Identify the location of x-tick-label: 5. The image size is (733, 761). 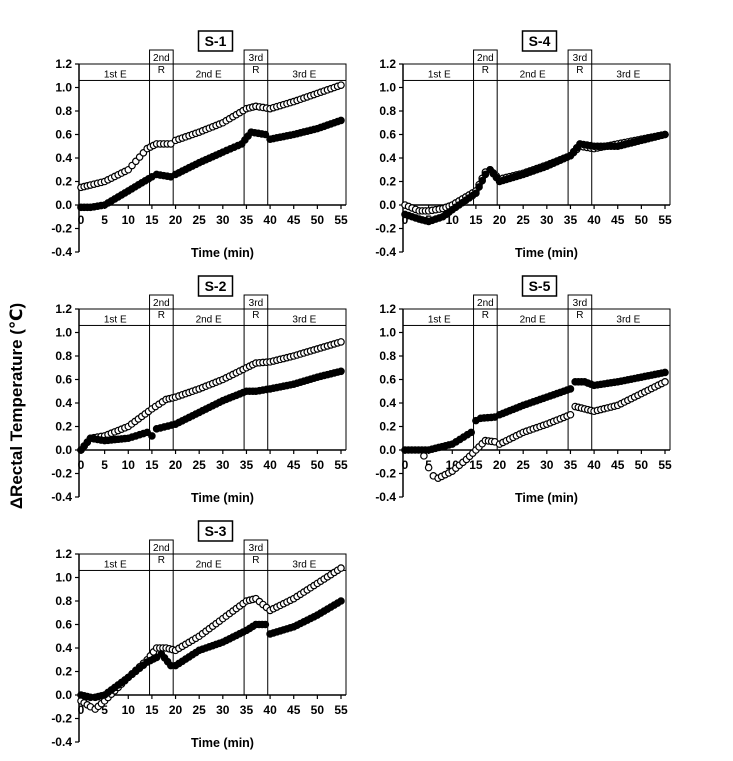
(104, 710).